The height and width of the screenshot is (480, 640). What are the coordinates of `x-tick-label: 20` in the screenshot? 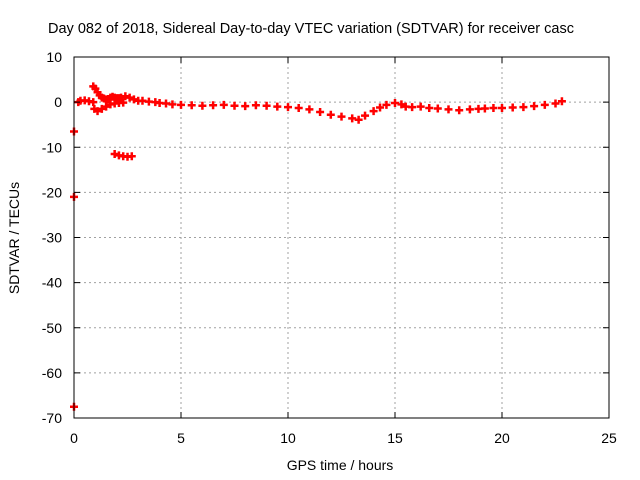 It's located at (502, 438).